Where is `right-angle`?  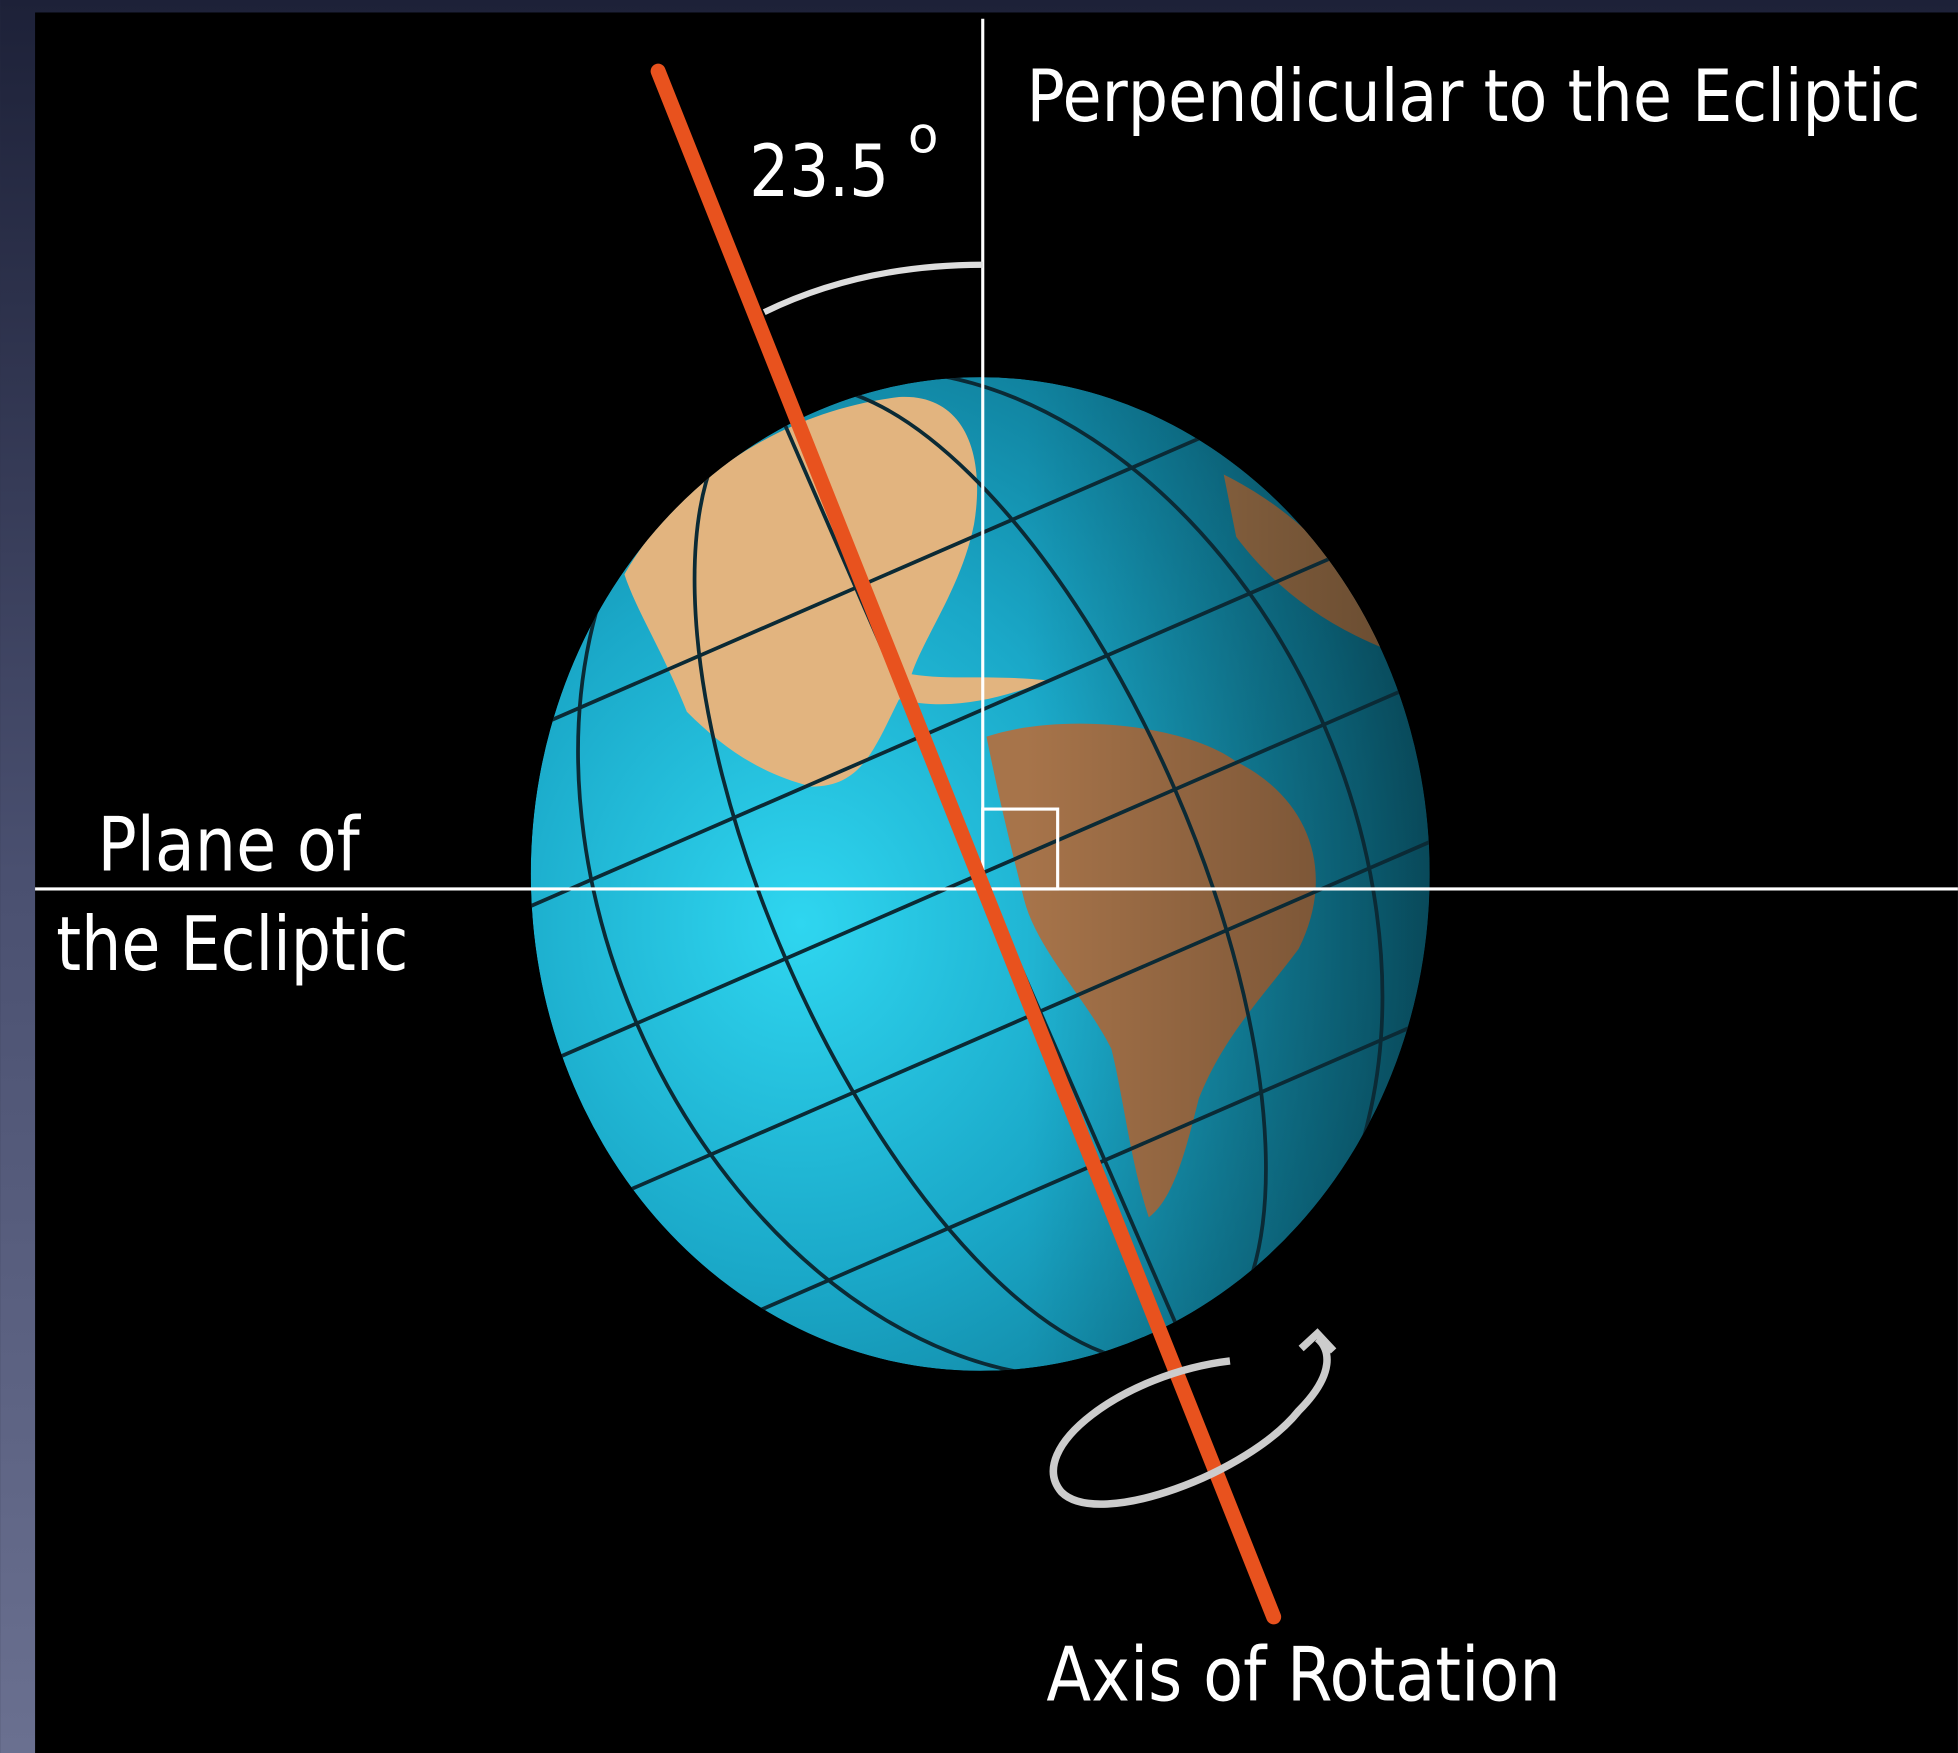 right-angle is located at coordinates (1020, 849).